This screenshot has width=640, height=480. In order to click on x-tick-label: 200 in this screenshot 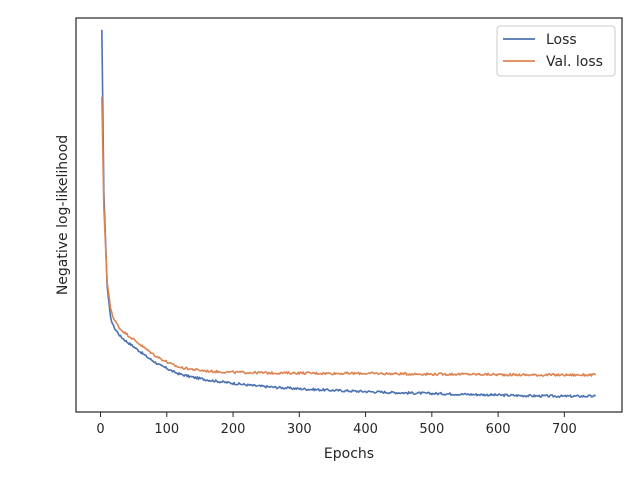, I will do `click(233, 429)`.